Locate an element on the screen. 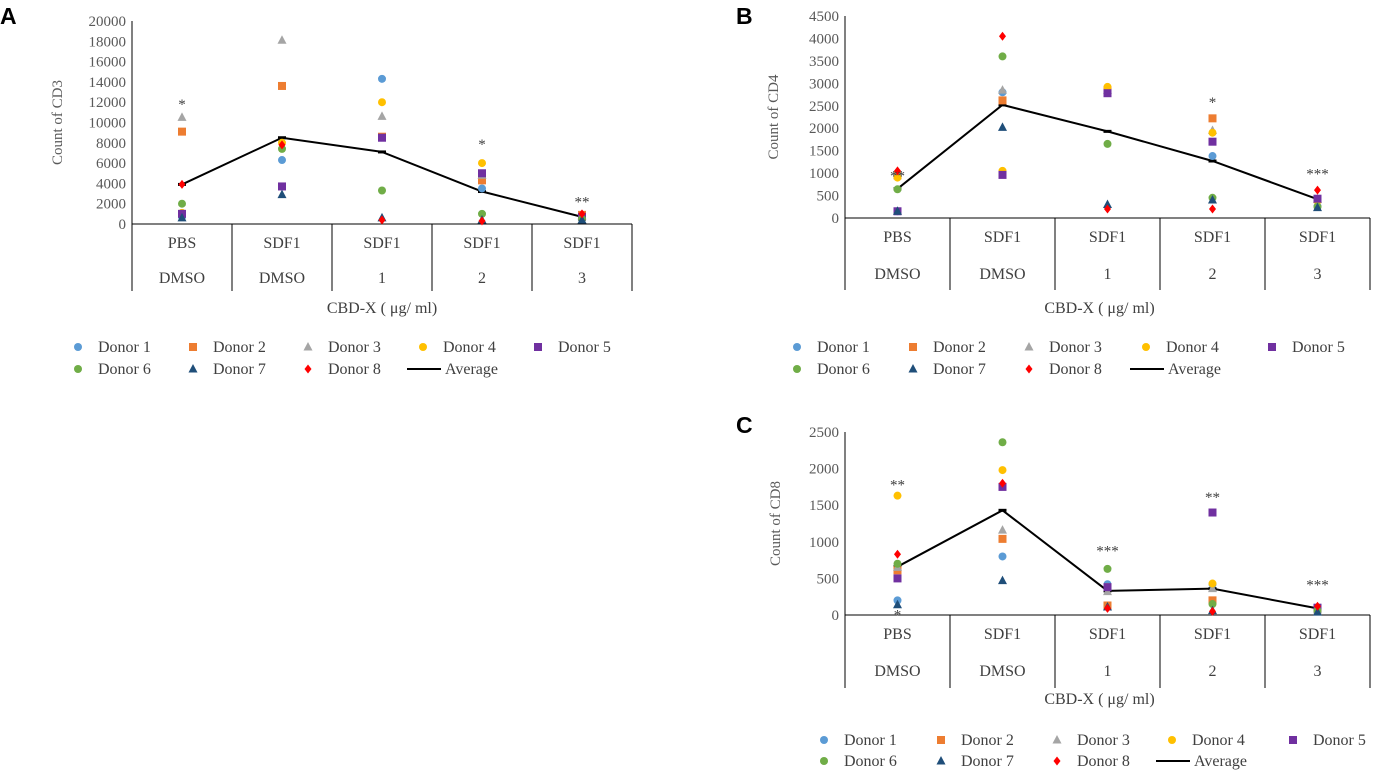  y-tick-label: 500 is located at coordinates (828, 579).